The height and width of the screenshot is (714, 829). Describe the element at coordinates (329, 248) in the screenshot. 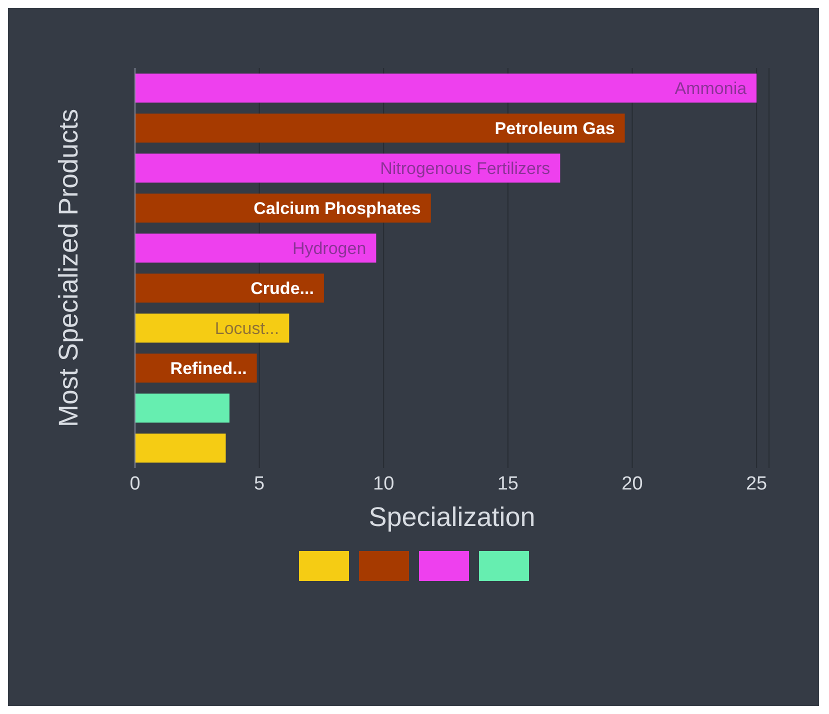

I see `y-tick-label: Hydrogen` at that location.